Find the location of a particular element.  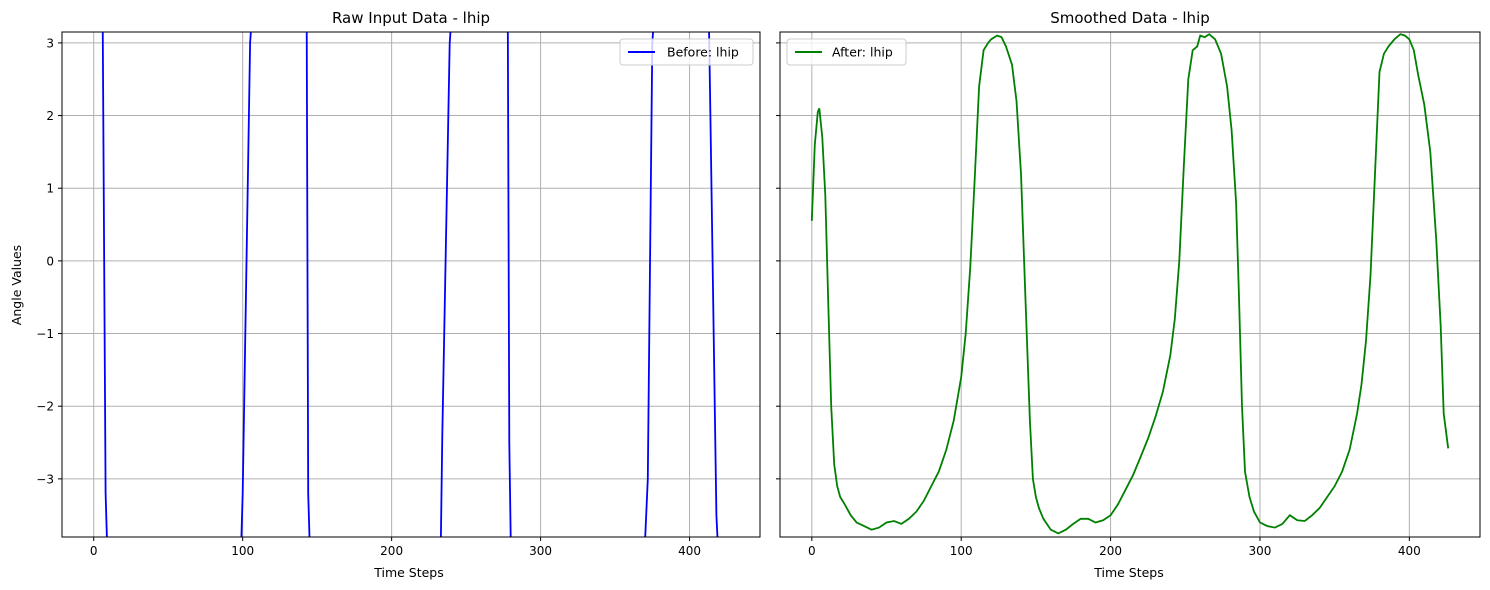

left-chart-title: Raw Input Data - lhip is located at coordinates (411, 18).